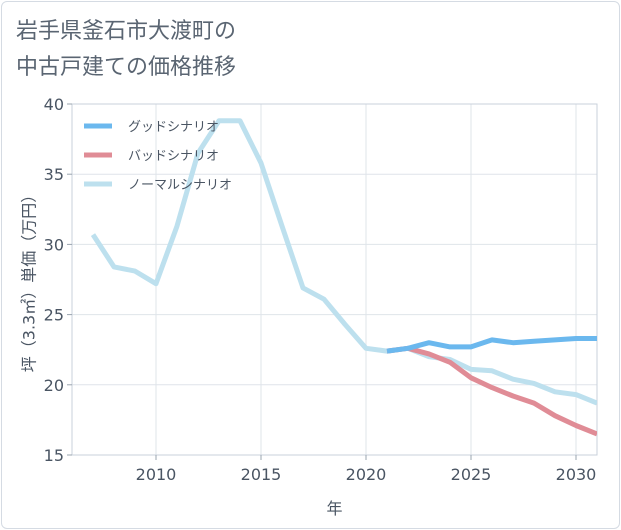 The image size is (621, 530). Describe the element at coordinates (29, 279) in the screenshot. I see `y-axis-title: 坪（3.3㎡）単価（万円）` at that location.